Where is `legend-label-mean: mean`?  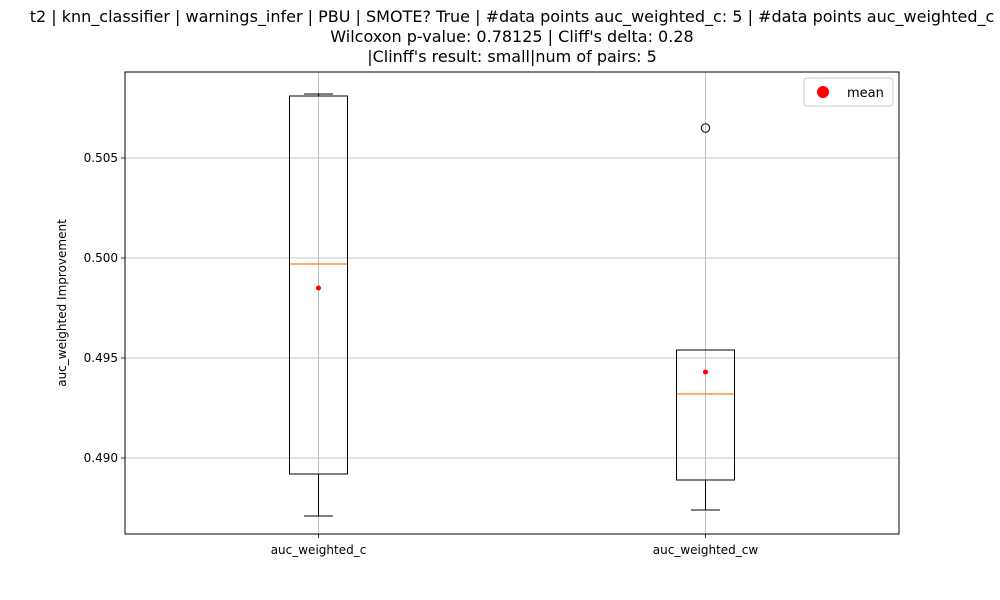
legend-label-mean: mean is located at coordinates (865, 93).